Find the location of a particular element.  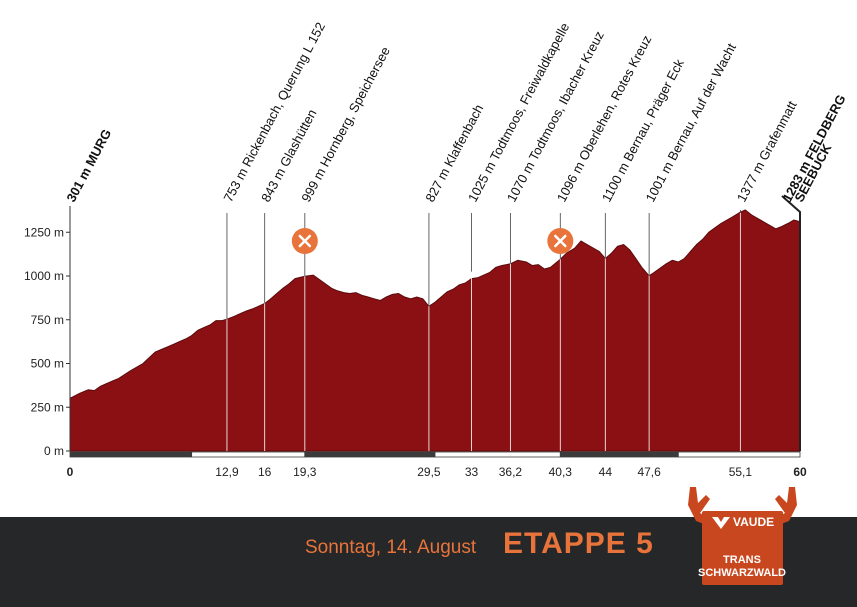

x-tick-label: 44 is located at coordinates (606, 472).